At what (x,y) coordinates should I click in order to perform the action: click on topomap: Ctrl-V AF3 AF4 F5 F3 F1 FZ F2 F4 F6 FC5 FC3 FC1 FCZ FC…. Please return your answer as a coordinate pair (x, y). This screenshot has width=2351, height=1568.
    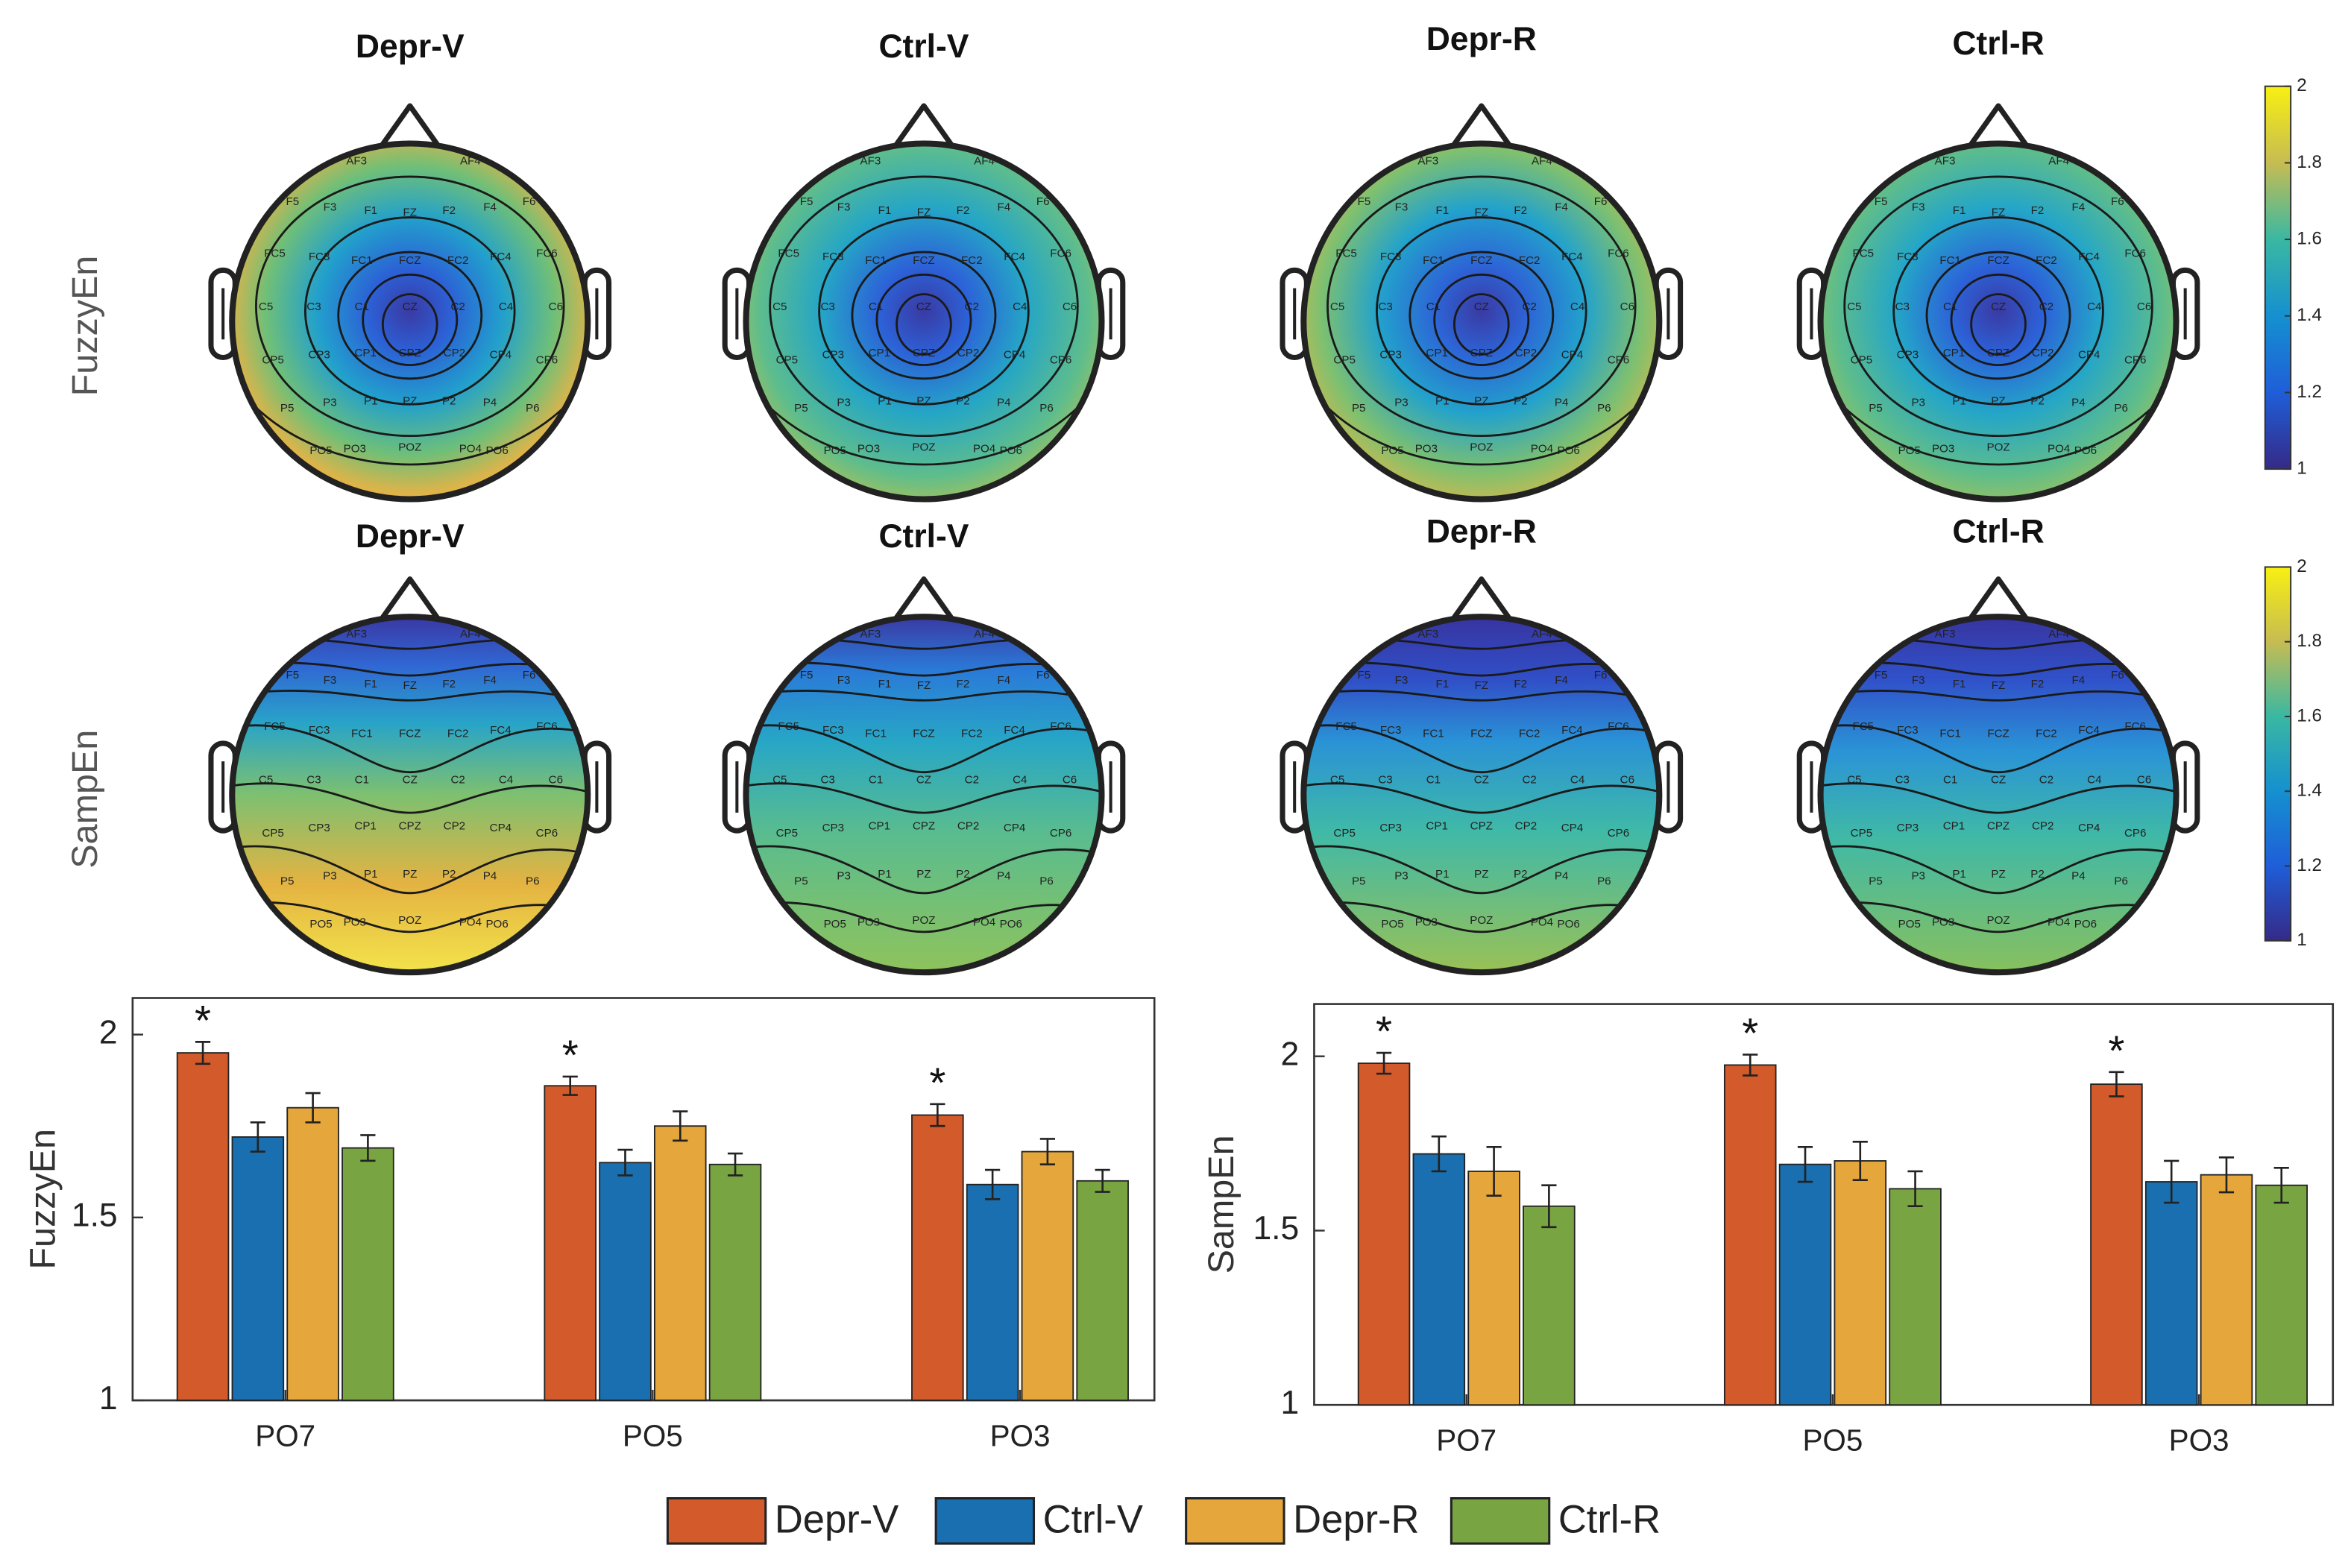
    Looking at the image, I should click on (924, 265).